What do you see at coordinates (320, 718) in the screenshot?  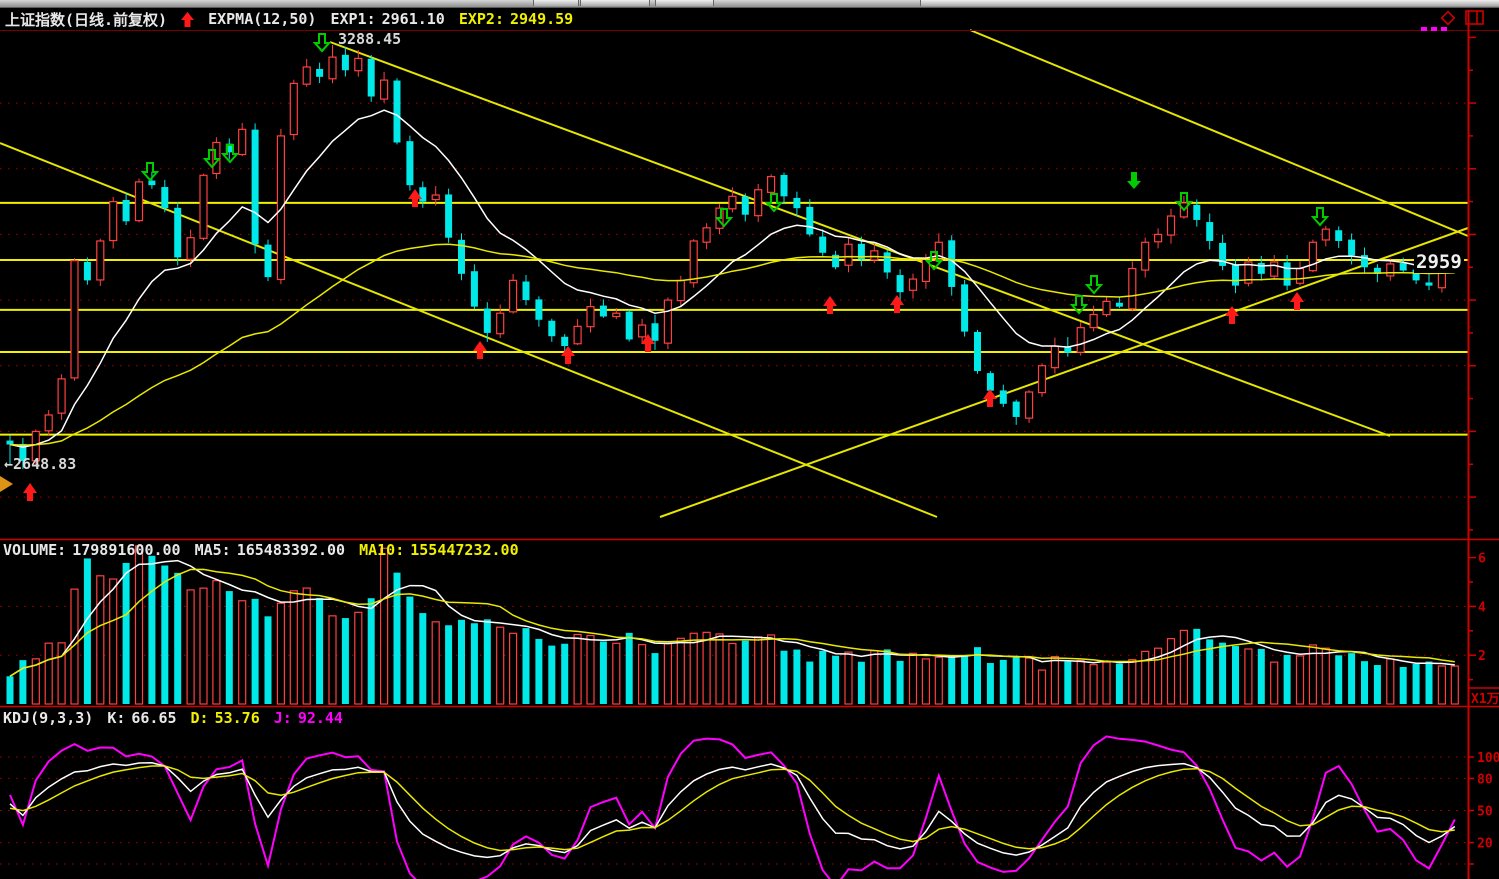 I see `j-value: 92.44` at bounding box center [320, 718].